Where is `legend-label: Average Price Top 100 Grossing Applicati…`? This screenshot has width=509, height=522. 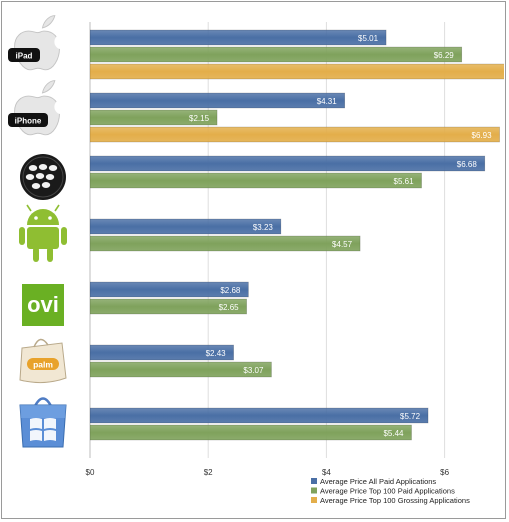 legend-label: Average Price Top 100 Grossing Applicati… is located at coordinates (395, 500).